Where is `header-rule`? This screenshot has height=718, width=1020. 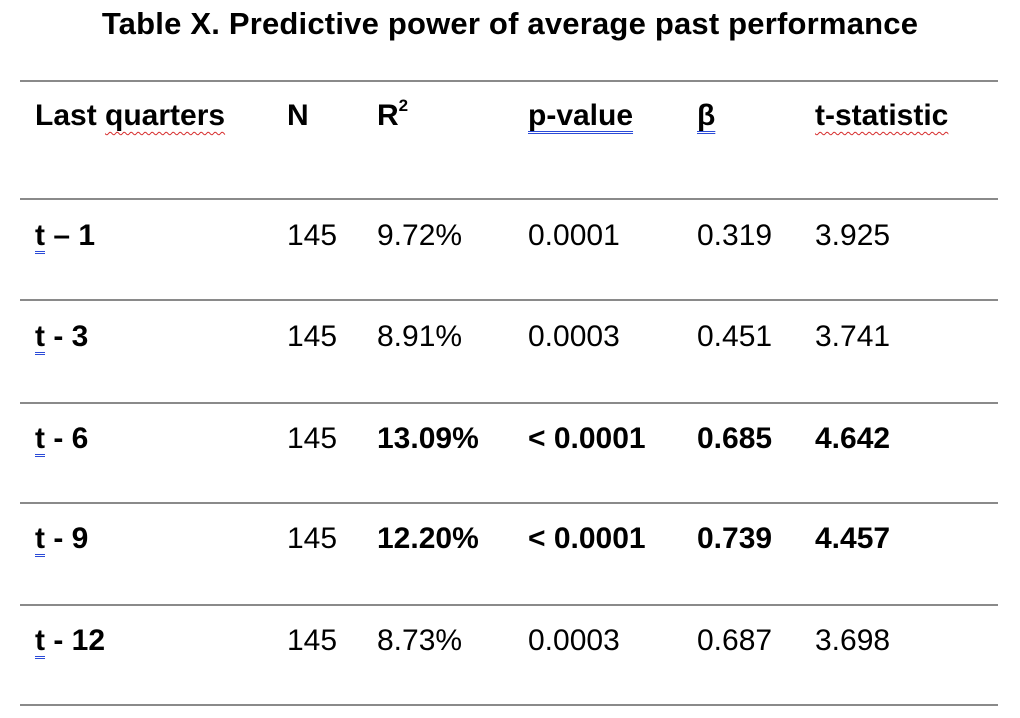
header-rule is located at coordinates (509, 199).